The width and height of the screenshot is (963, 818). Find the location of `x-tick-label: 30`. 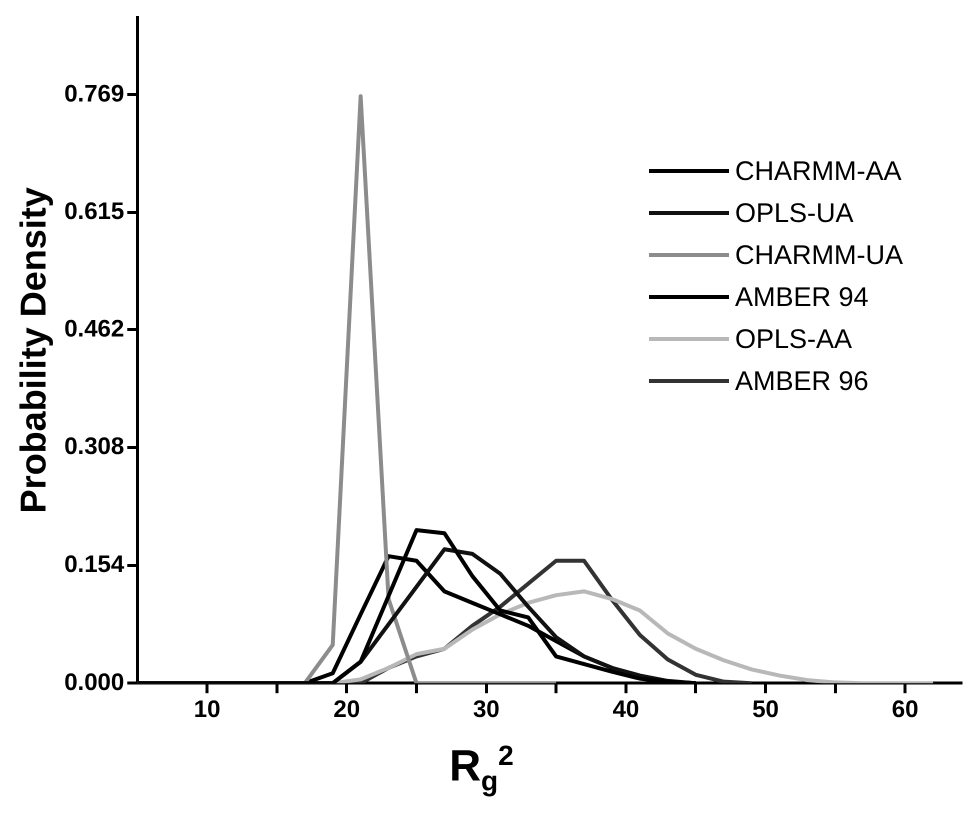

x-tick-label: 30 is located at coordinates (486, 710).